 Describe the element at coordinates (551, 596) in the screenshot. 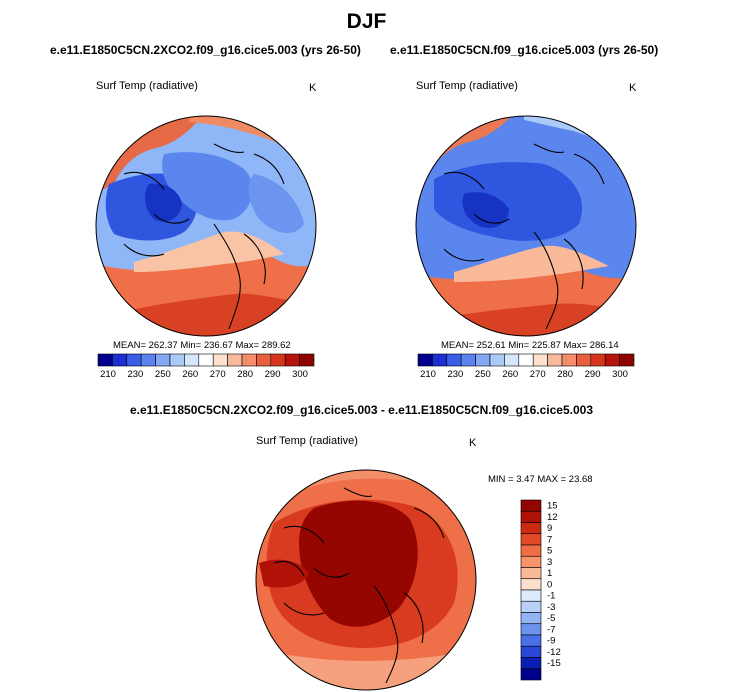

I see `panel-3-colorbar-label: -1` at that location.